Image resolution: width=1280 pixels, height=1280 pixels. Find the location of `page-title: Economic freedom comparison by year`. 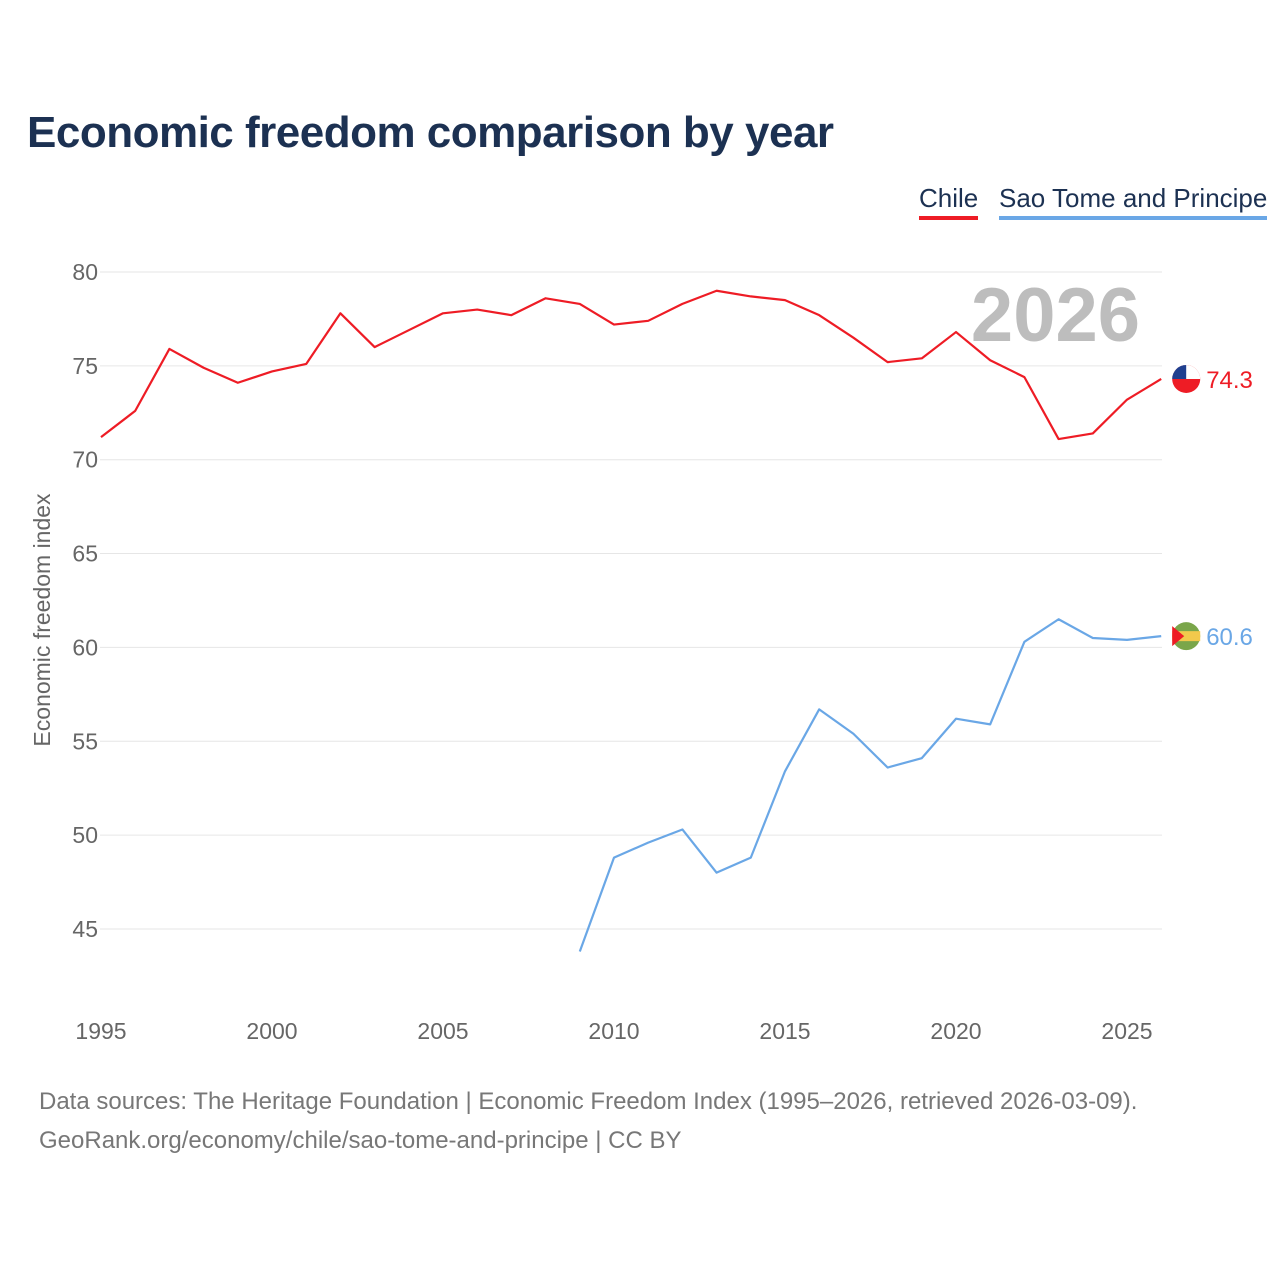

page-title: Economic freedom comparison by year is located at coordinates (430, 132).